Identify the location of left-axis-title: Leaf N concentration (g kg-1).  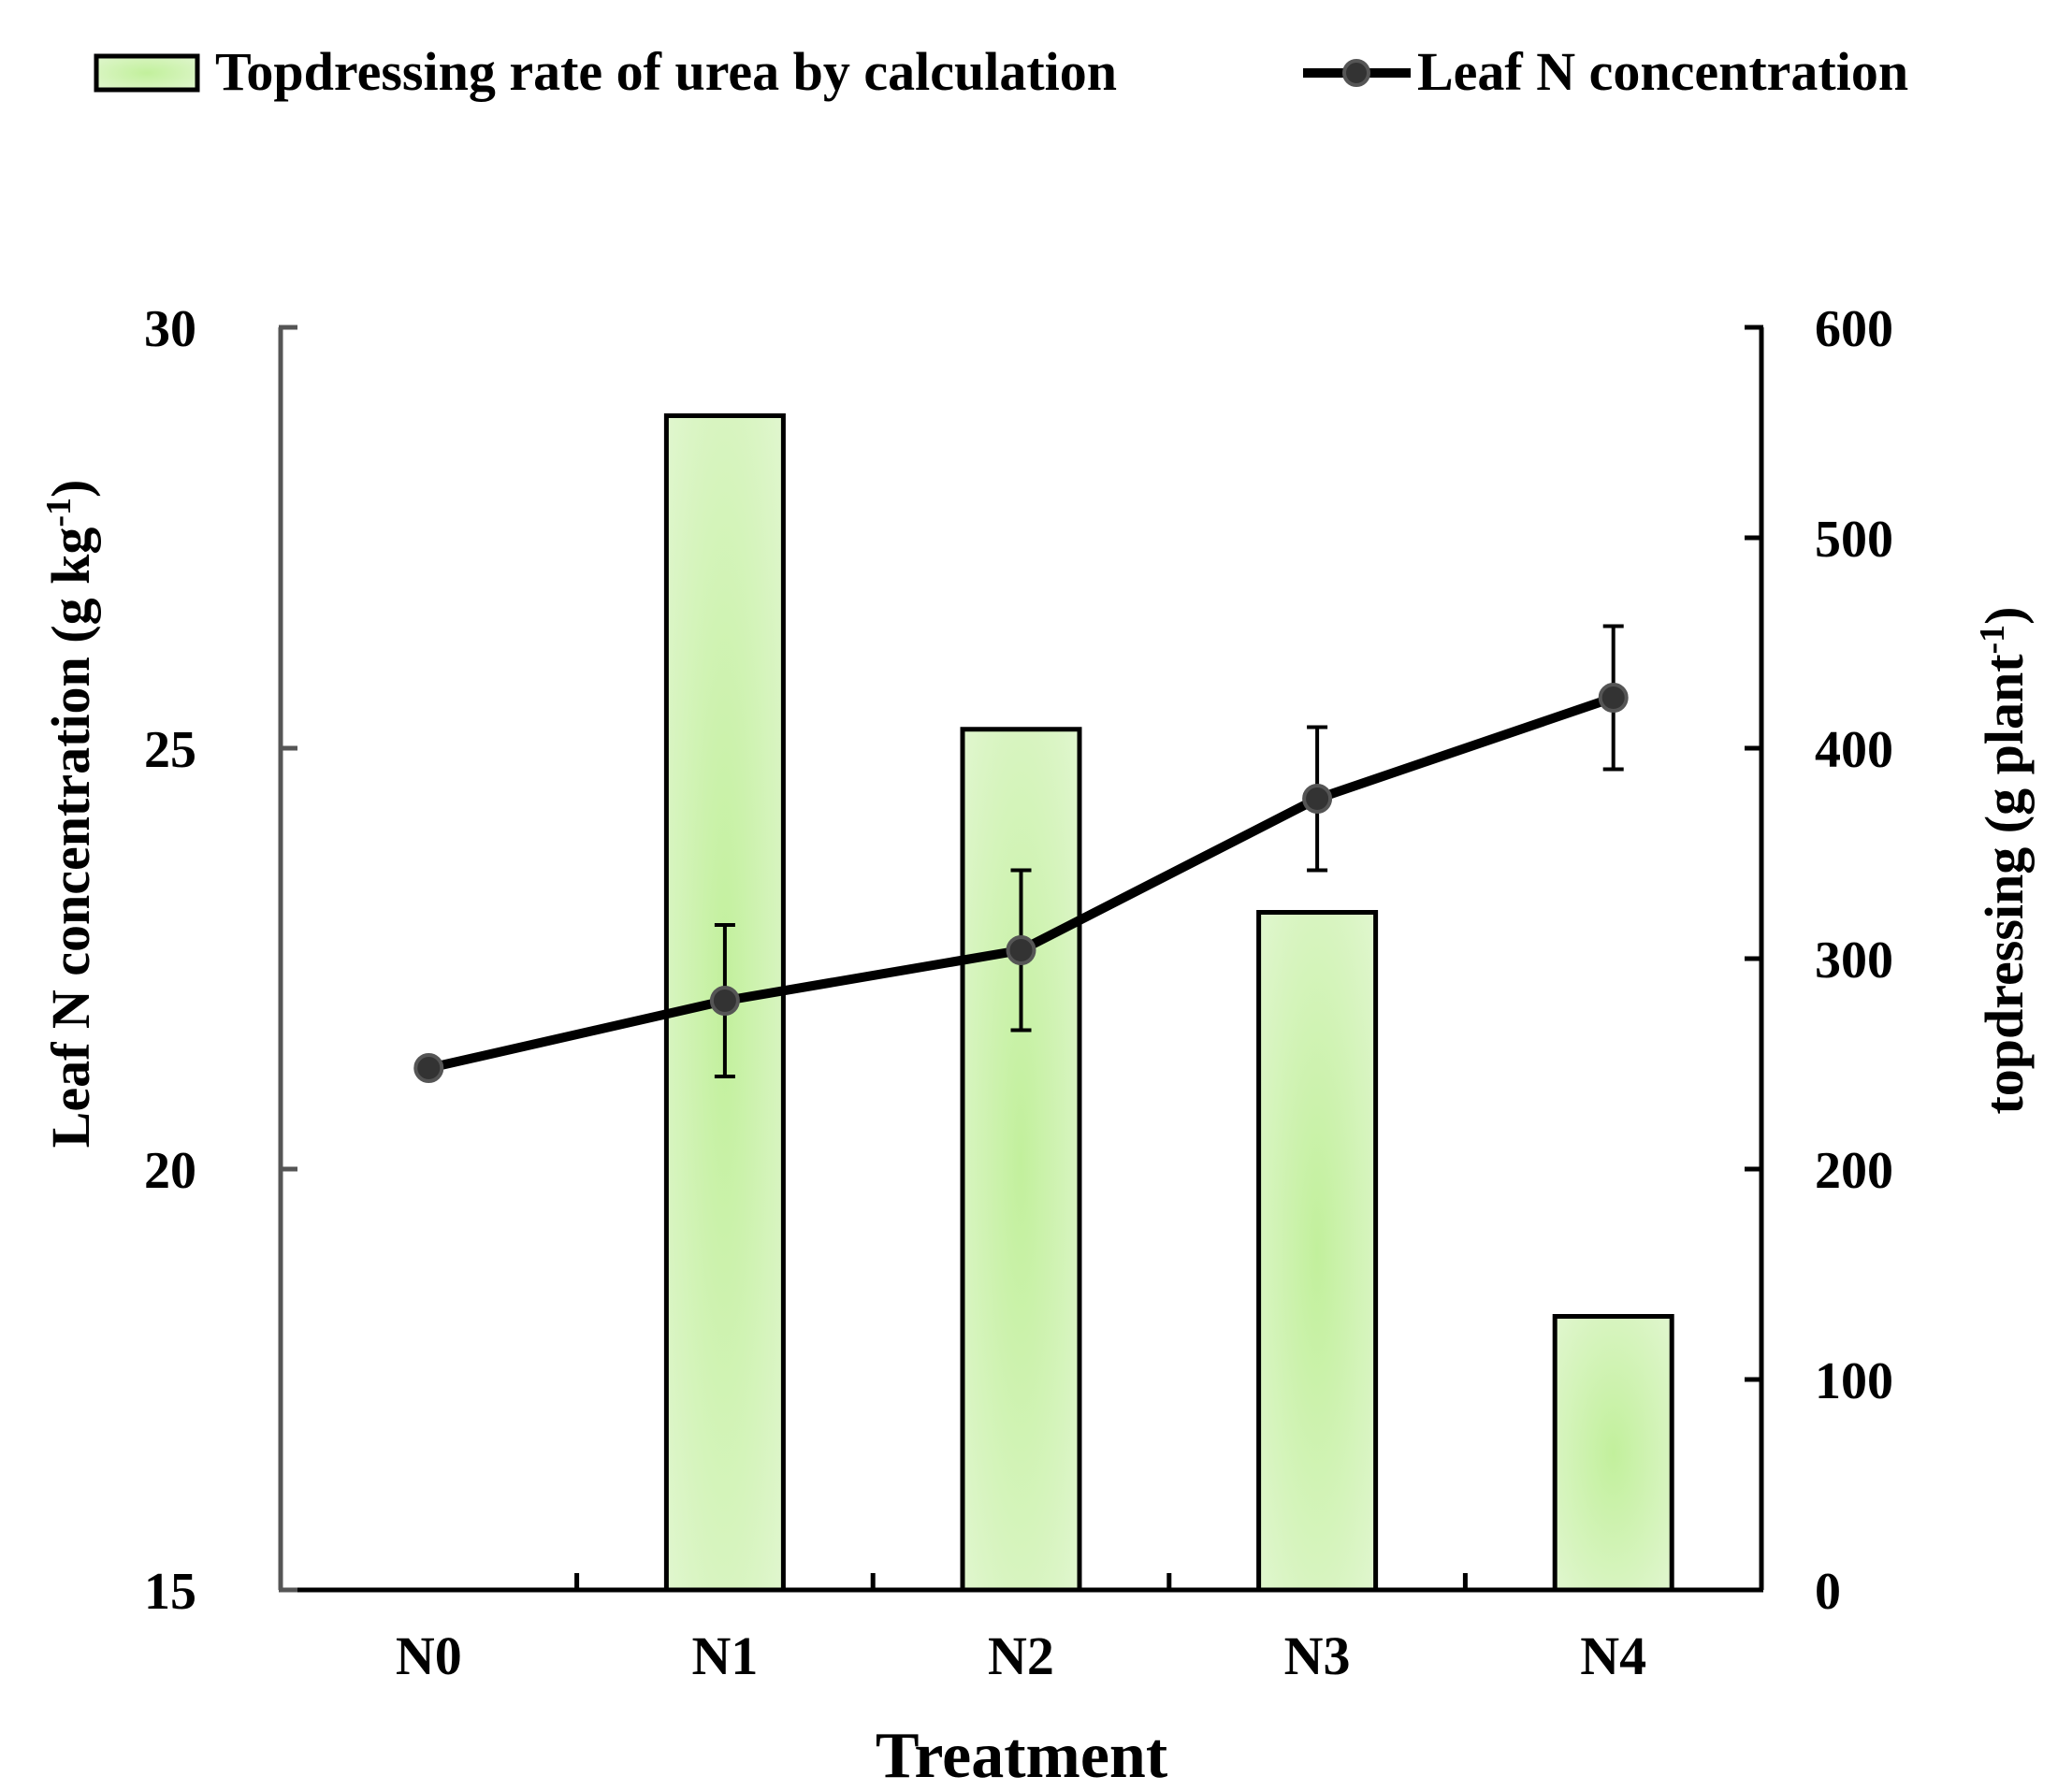
(70, 814).